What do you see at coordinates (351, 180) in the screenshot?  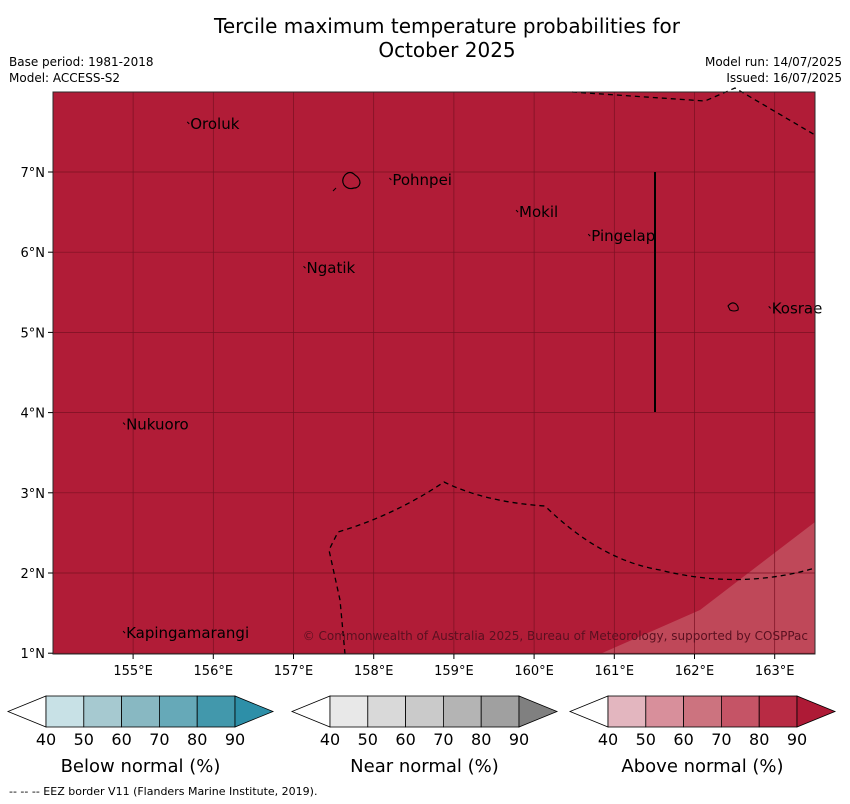 I see `pohnpei-coastline` at bounding box center [351, 180].